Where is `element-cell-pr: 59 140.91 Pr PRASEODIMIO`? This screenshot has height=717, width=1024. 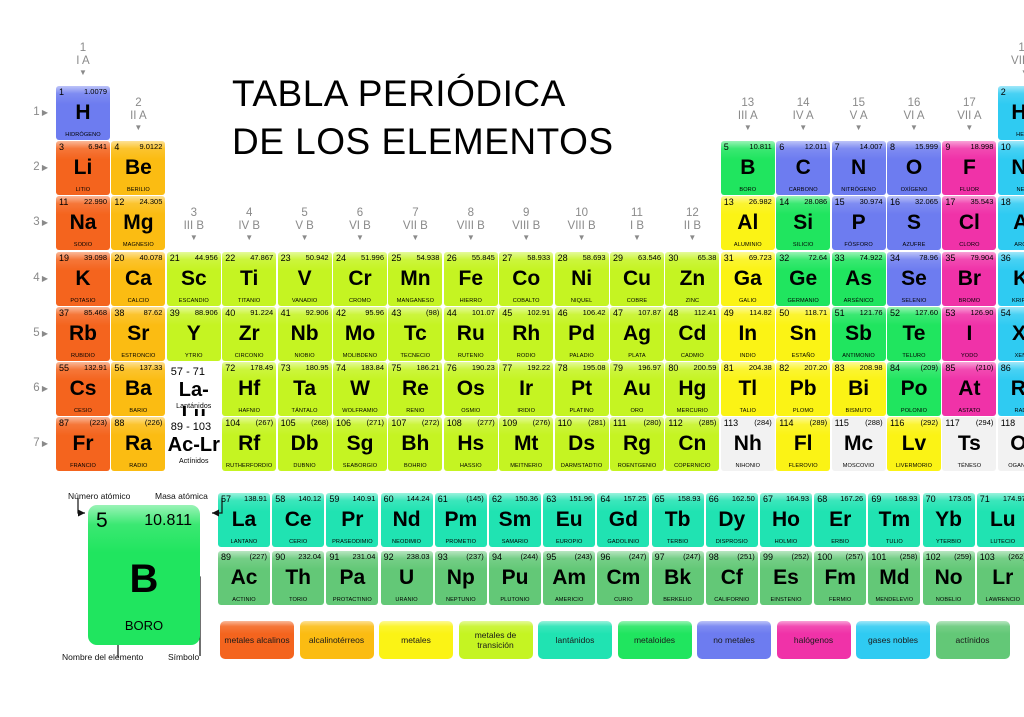 element-cell-pr: 59 140.91 Pr PRASEODIMIO is located at coordinates (352, 520).